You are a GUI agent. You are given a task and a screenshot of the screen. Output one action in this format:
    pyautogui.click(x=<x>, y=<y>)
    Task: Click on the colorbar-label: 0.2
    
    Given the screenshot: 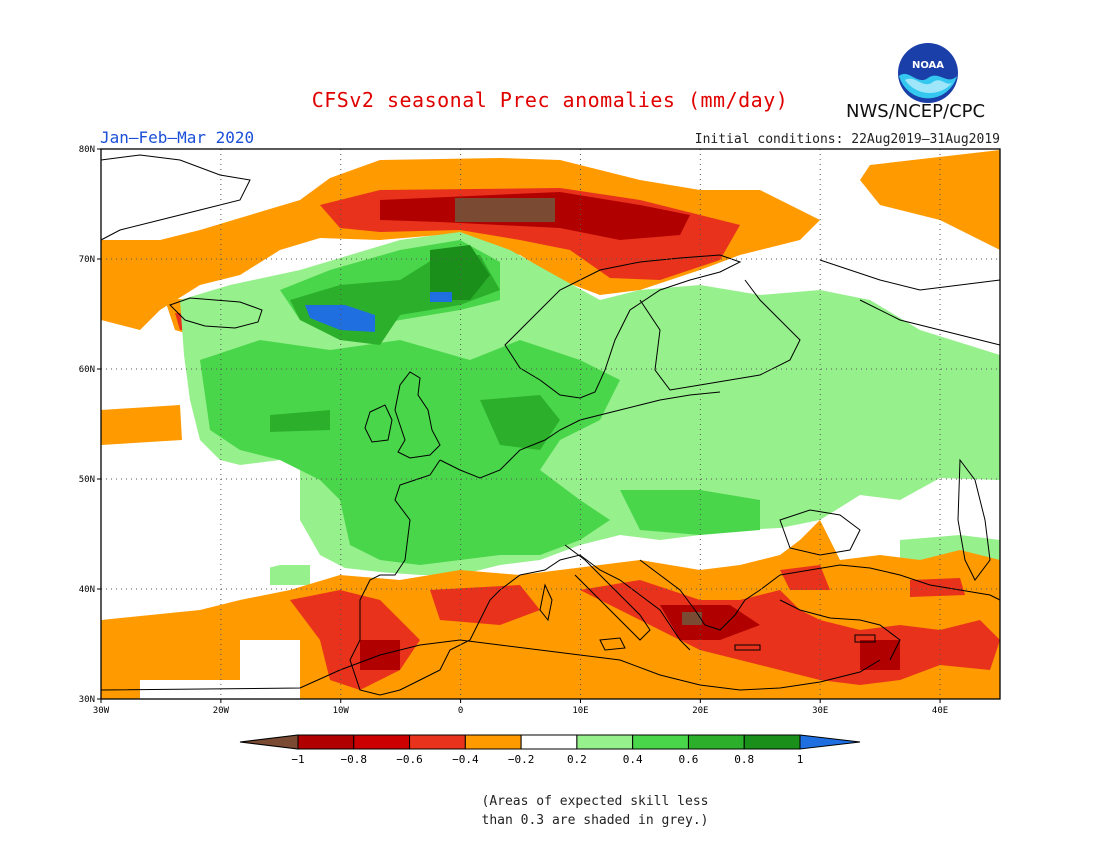 What is the action you would take?
    pyautogui.click(x=577, y=759)
    